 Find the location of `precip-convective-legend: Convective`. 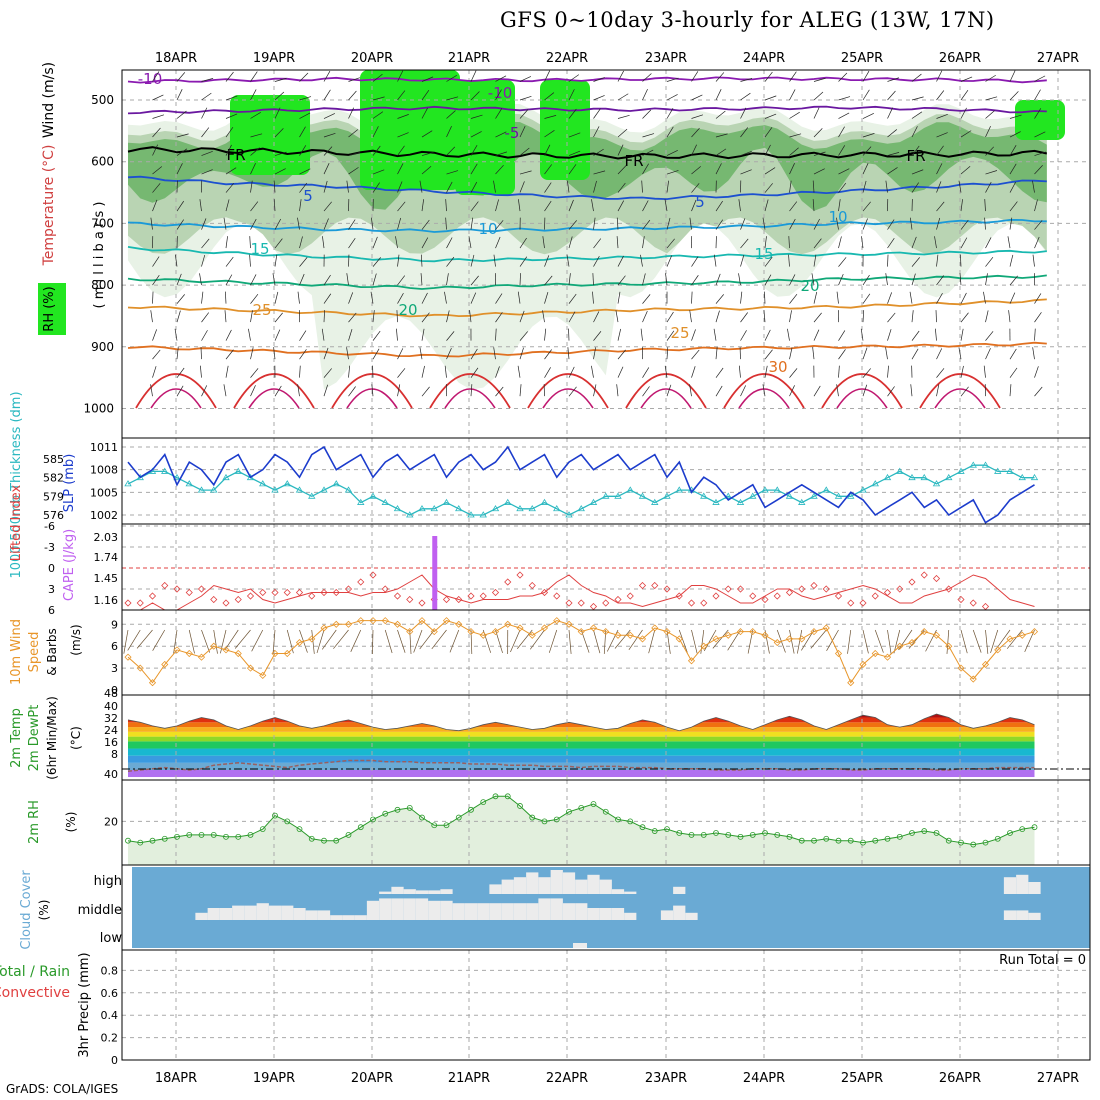

precip-convective-legend: Convective is located at coordinates (35, 993).